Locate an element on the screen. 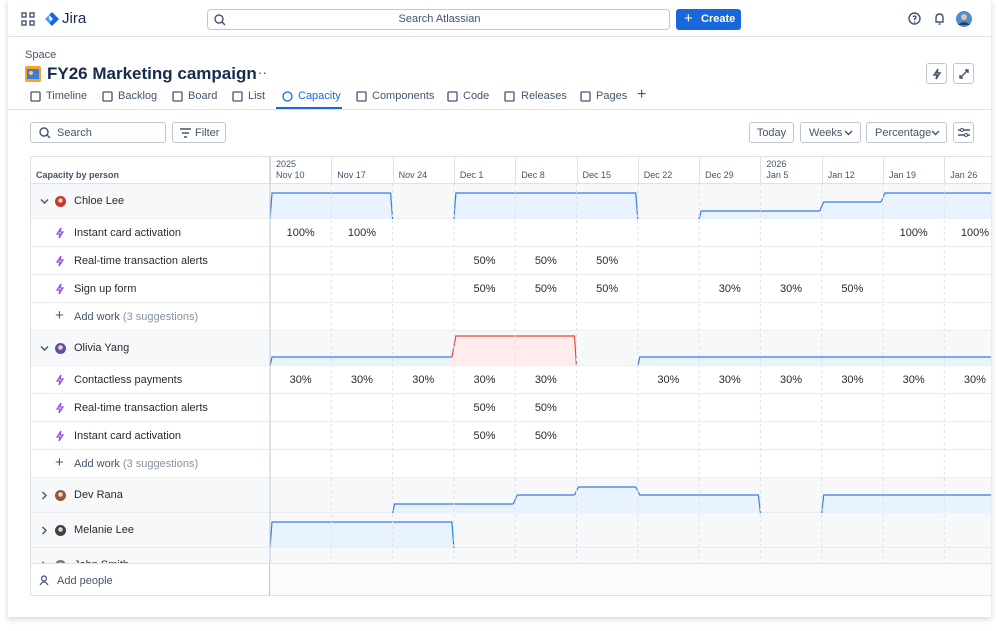  filter-label: Filter is located at coordinates (207, 133).